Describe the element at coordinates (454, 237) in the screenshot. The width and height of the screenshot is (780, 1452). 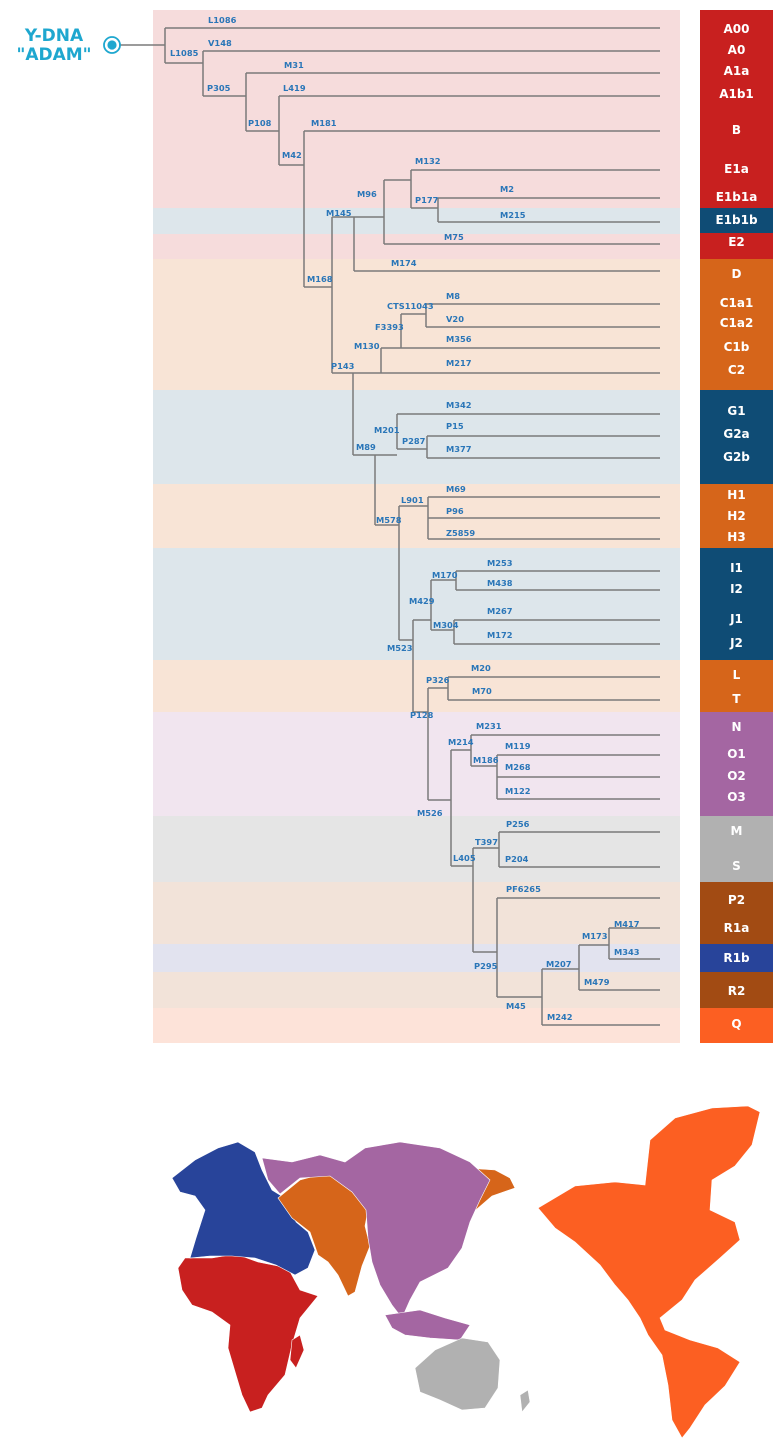
I see `marker-label-m75: M75` at that location.